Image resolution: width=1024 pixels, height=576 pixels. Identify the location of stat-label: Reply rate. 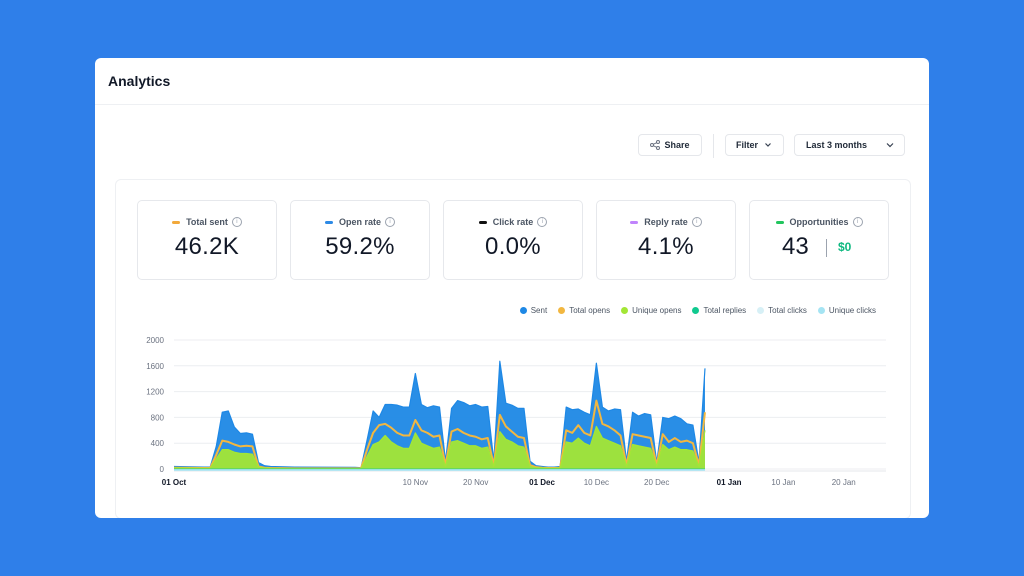
(666, 222).